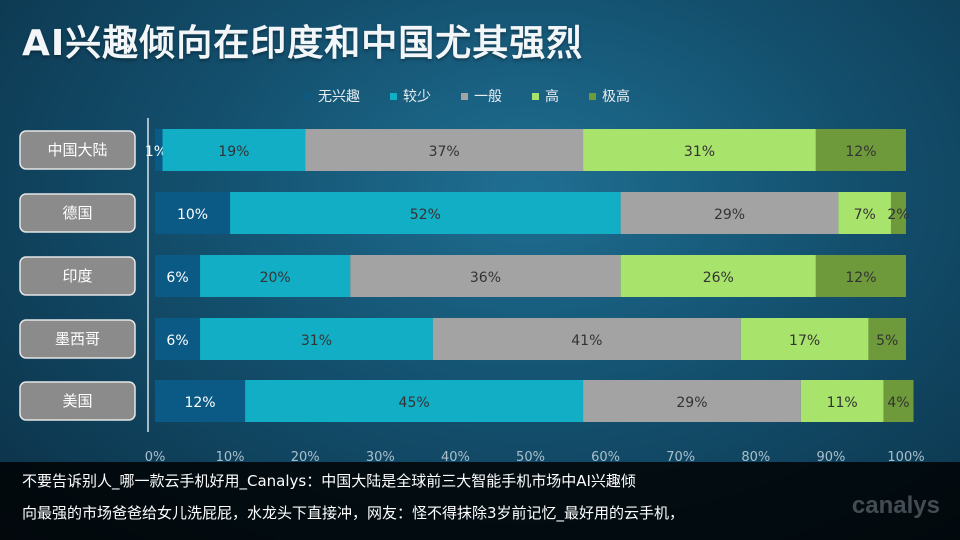  What do you see at coordinates (530, 457) in the screenshot?
I see `x-tick-label: 50%` at bounding box center [530, 457].